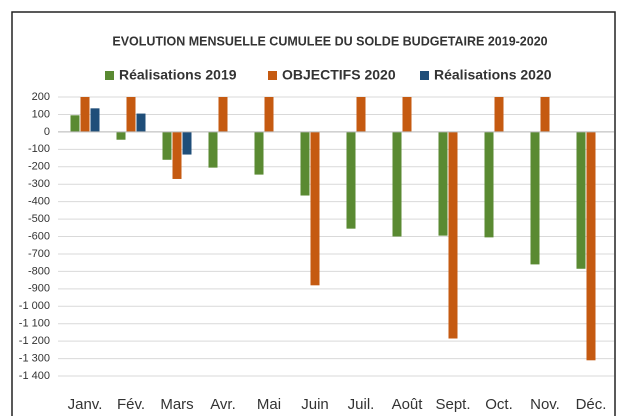 The image size is (617, 416). I want to click on y-tick-label: -500, so click(39, 219).